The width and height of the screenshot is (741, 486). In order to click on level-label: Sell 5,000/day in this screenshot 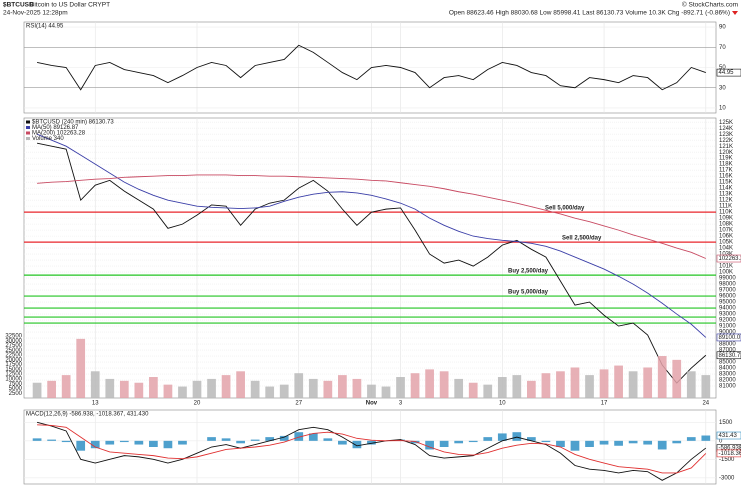, I will do `click(565, 209)`.